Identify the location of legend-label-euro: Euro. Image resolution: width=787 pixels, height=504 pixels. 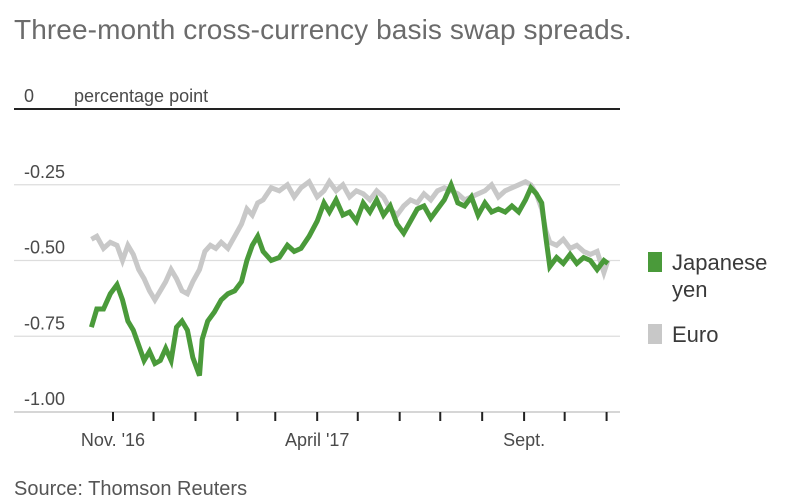
(695, 334).